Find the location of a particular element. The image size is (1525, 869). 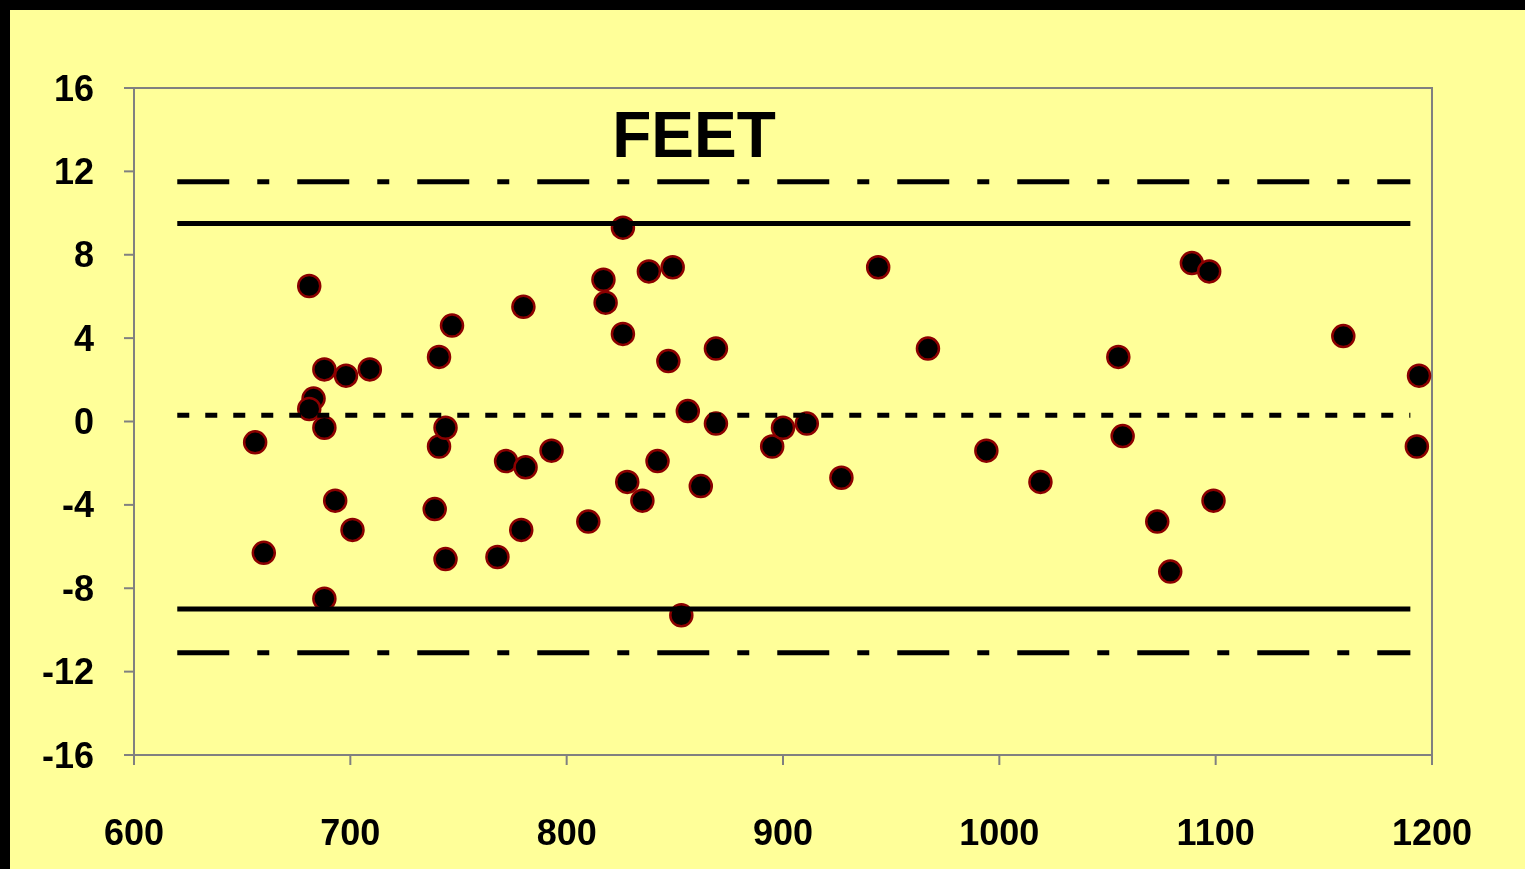

y-tick-label: -16 is located at coordinates (67, 755).